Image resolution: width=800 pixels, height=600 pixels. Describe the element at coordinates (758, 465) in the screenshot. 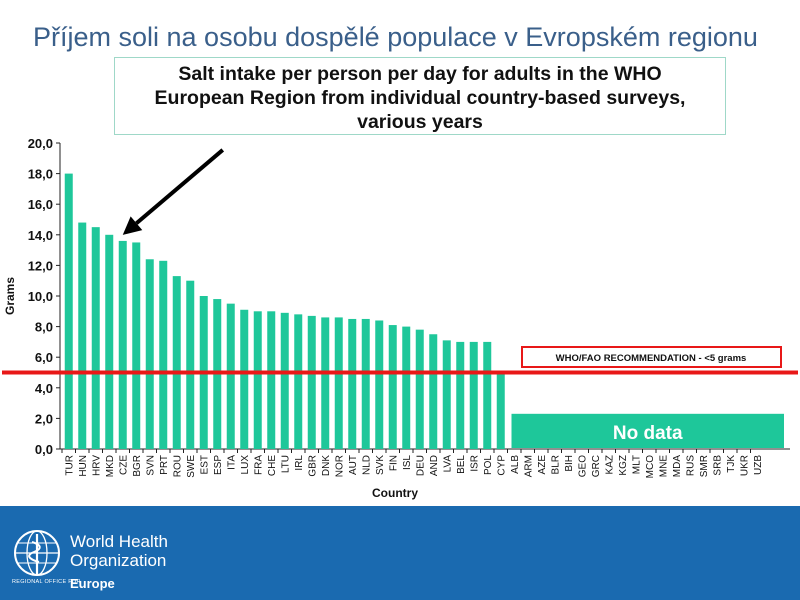

I see `x-tick-label-uzb: UZB` at that location.